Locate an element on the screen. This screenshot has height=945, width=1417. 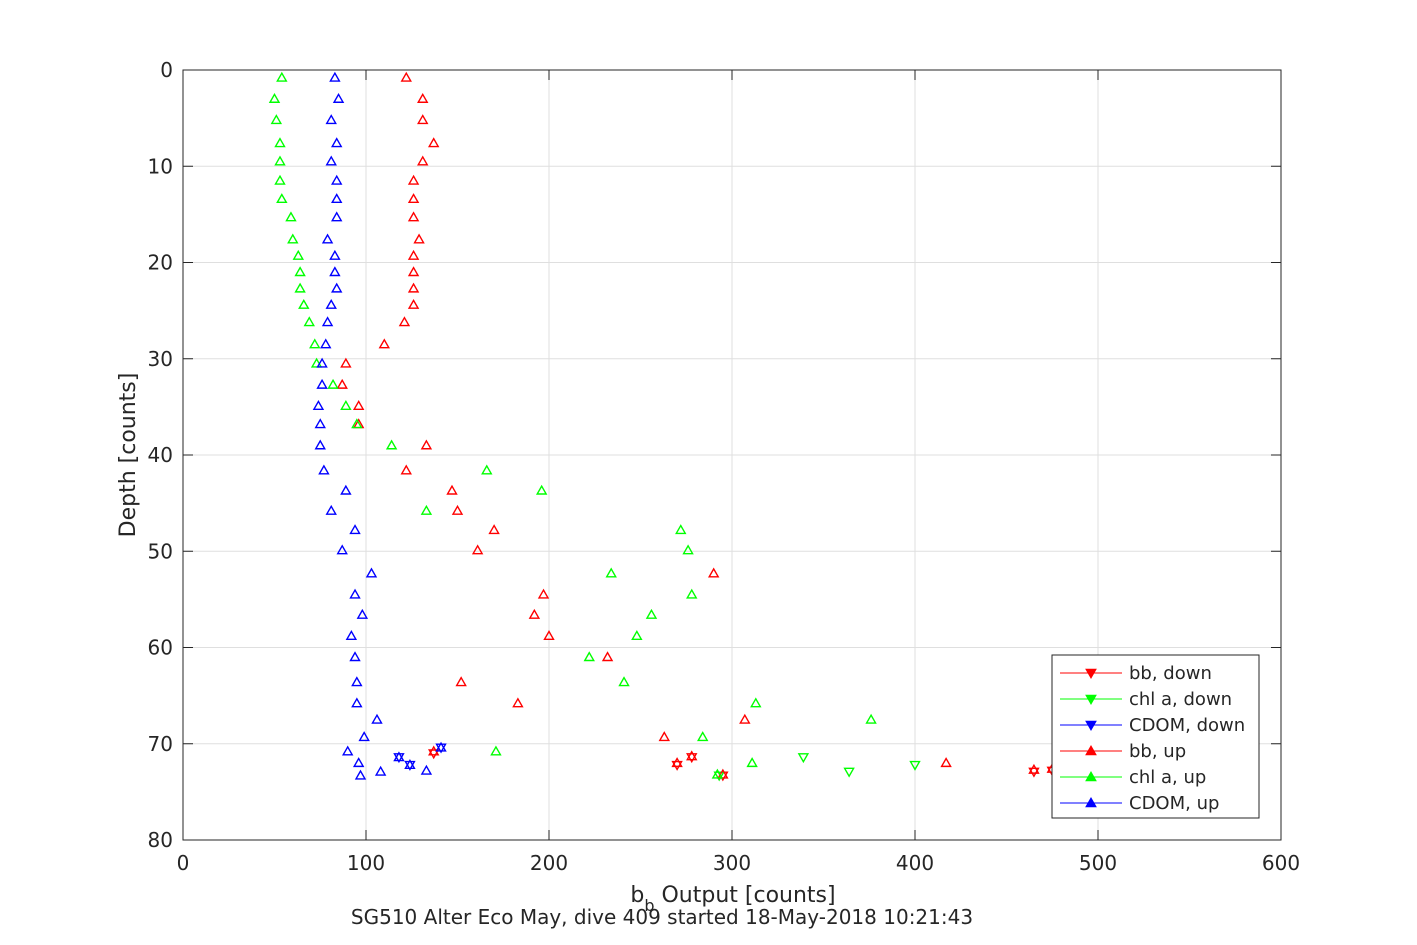
legend-label: chl a, up is located at coordinates (1167, 777).